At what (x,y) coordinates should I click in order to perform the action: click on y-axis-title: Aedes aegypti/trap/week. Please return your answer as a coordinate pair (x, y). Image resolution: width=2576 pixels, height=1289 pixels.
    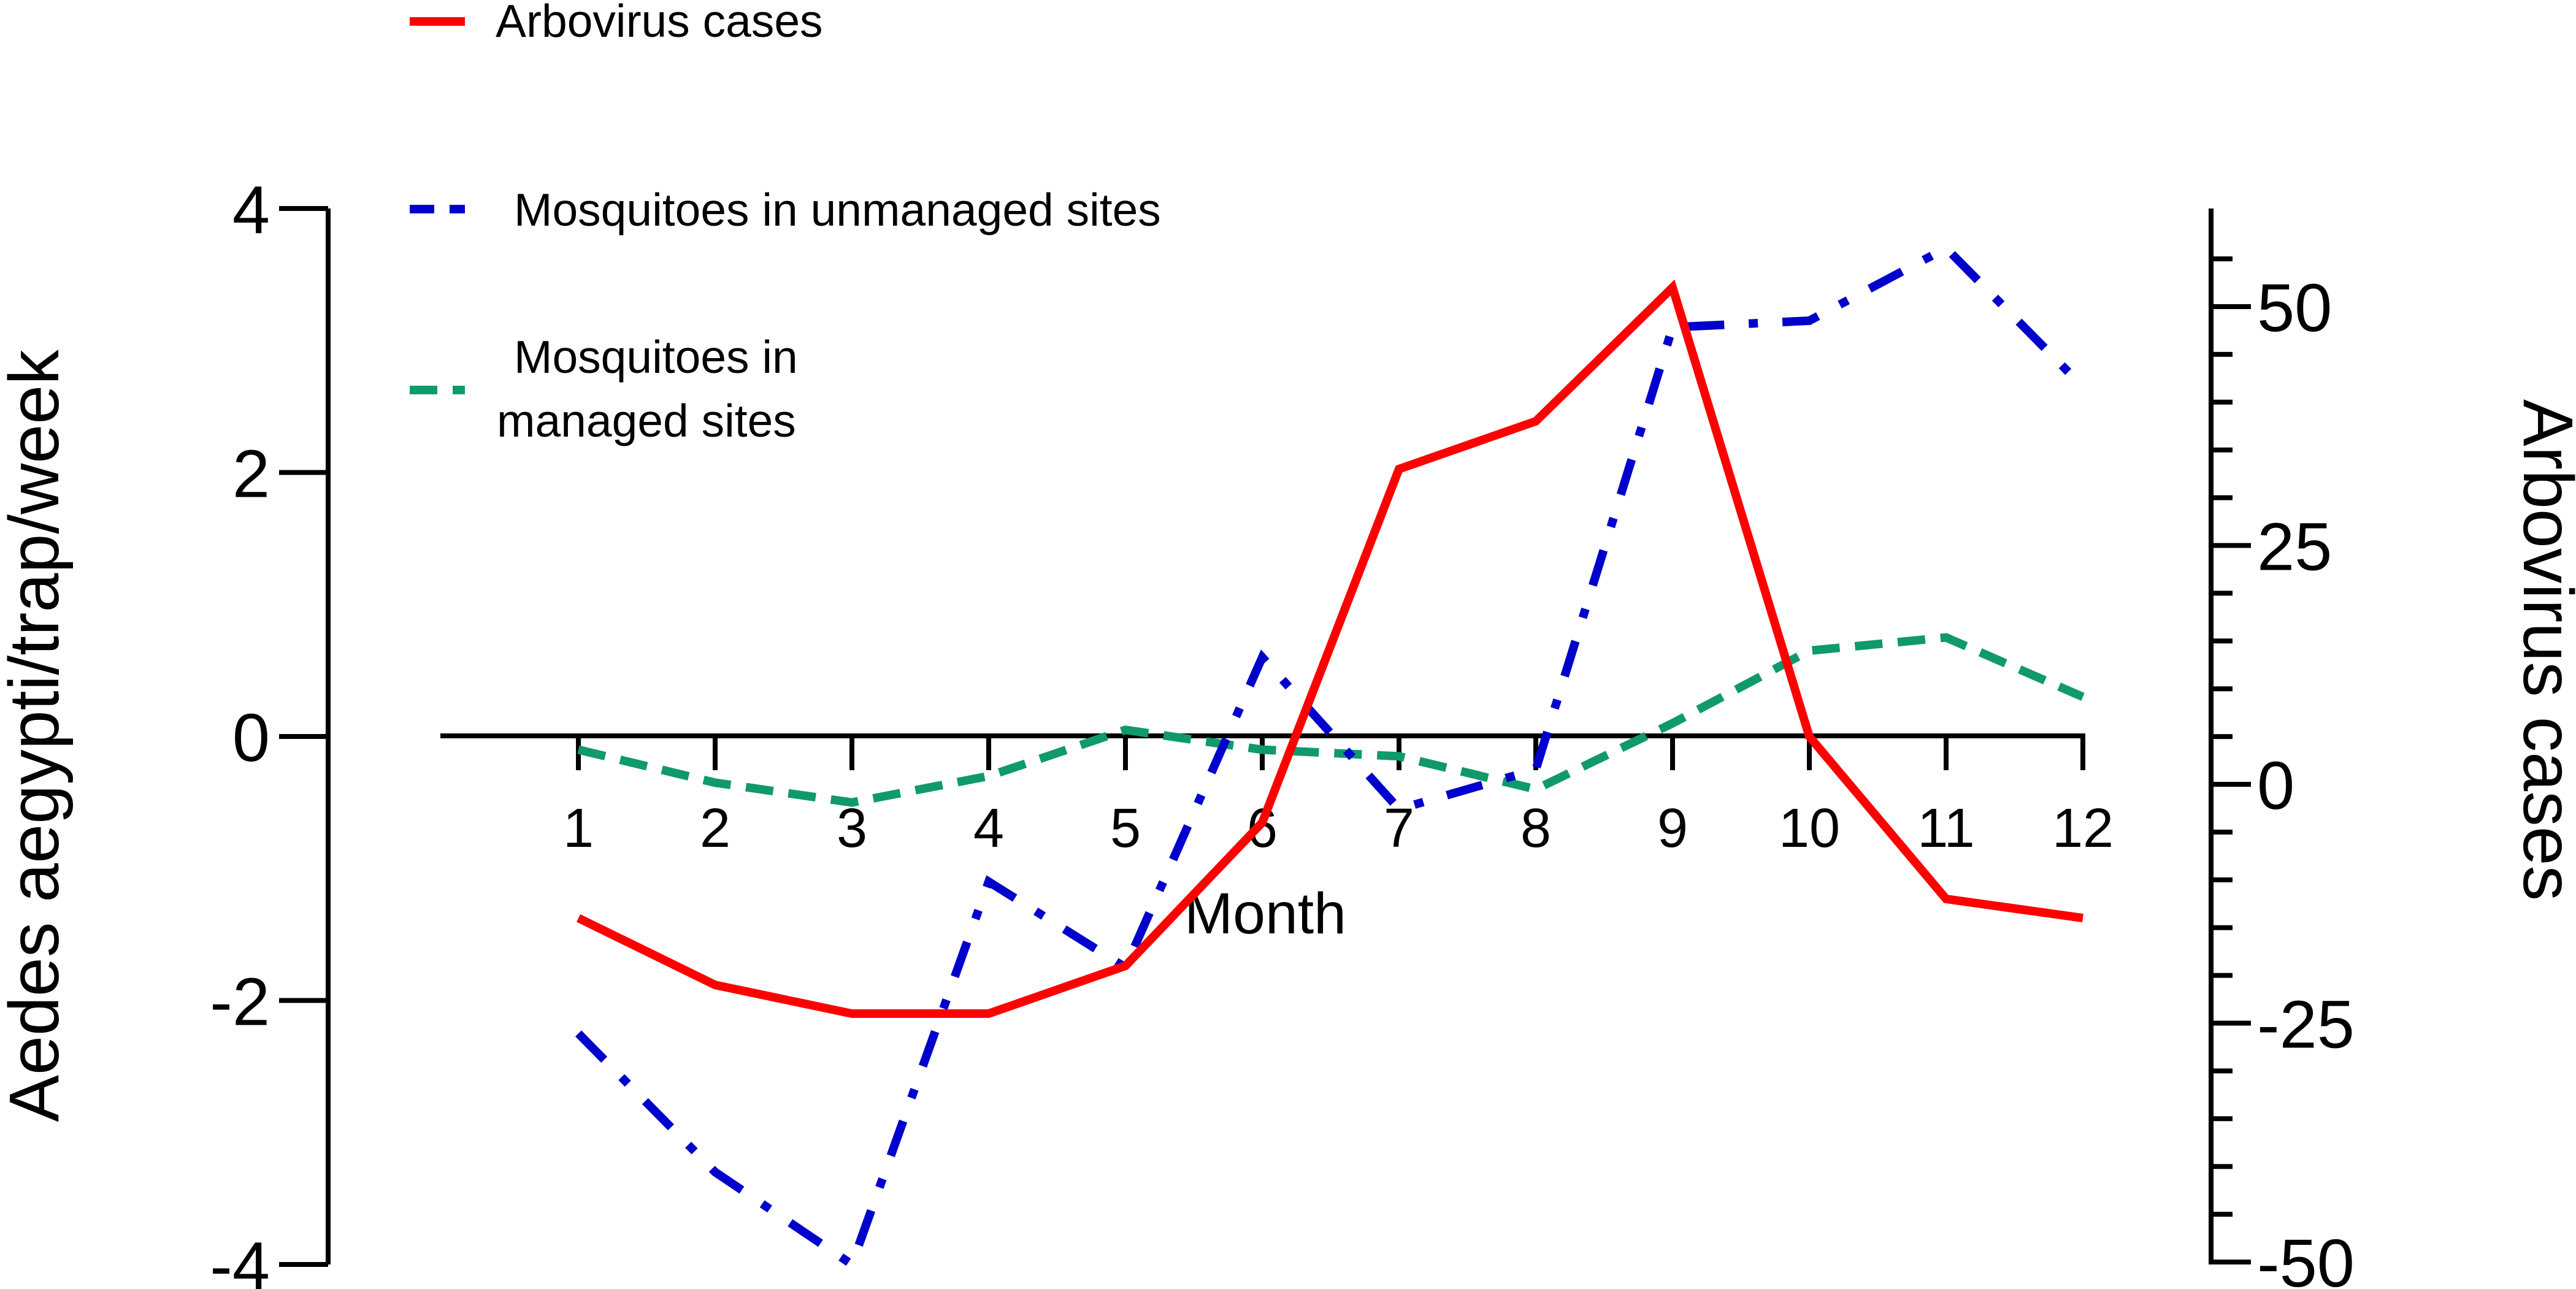
    Looking at the image, I should click on (37, 736).